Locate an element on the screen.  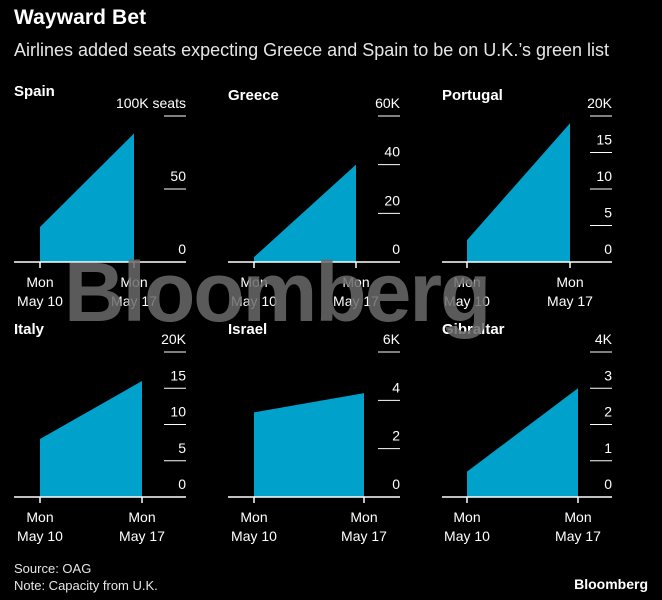
y-tick-label: 1 is located at coordinates (608, 448).